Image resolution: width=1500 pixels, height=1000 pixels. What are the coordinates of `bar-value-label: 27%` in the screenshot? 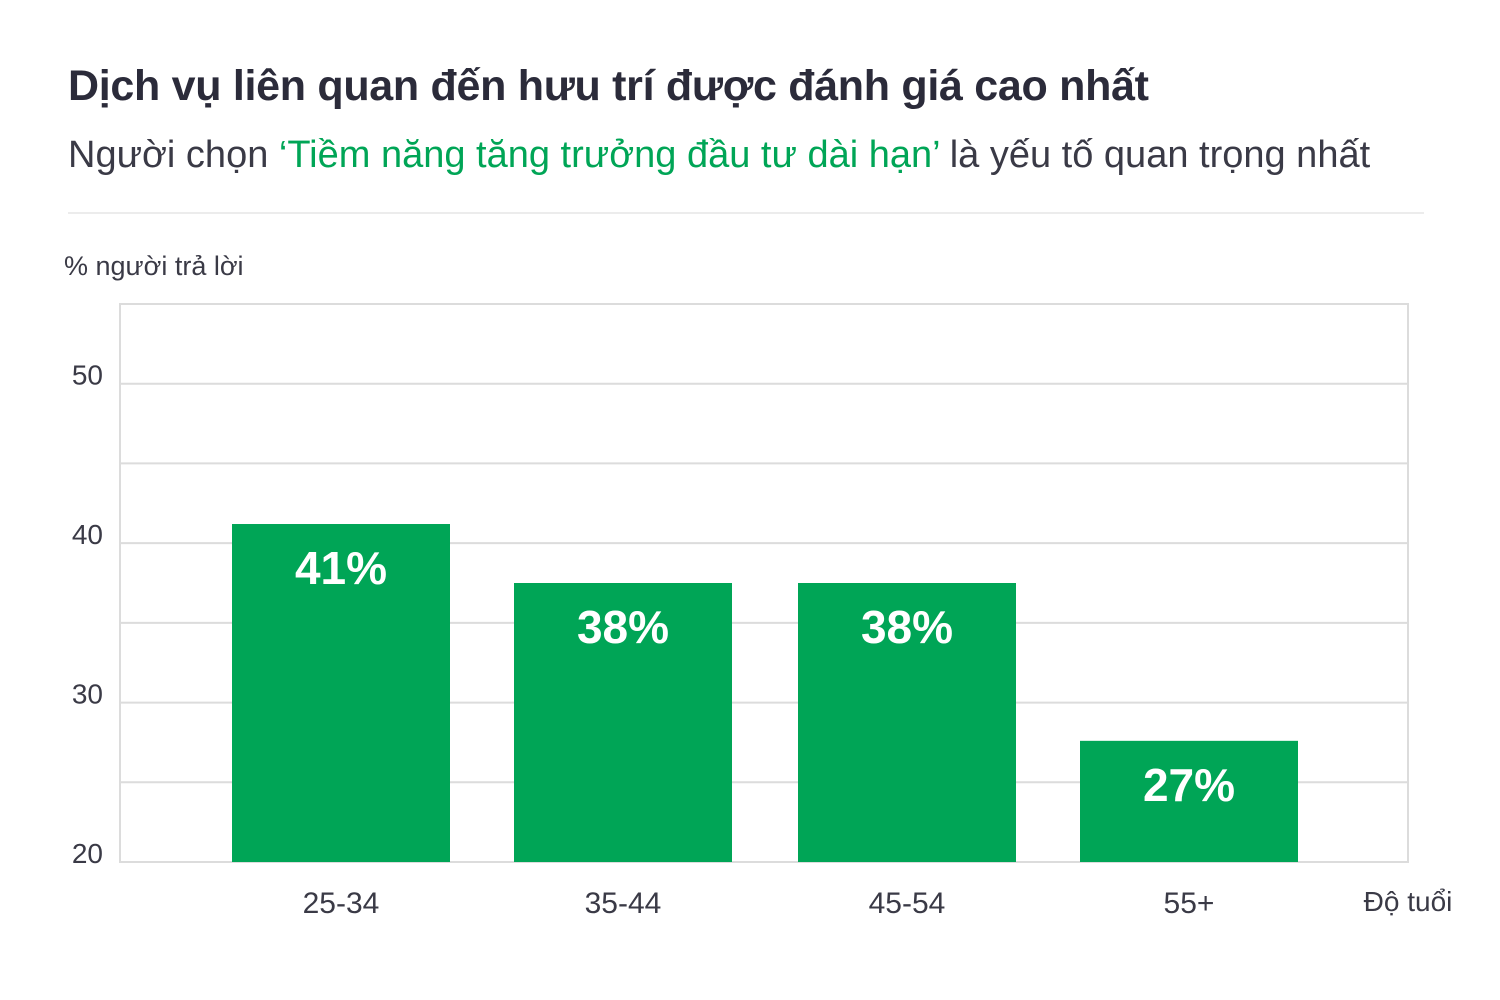 It's located at (1189, 785).